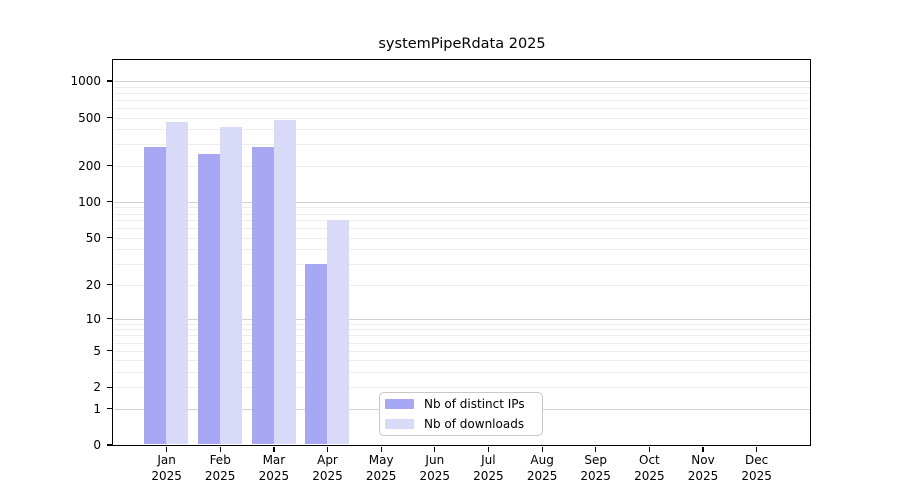 The image size is (900, 500). I want to click on x-tick-month: Oct, so click(649, 460).